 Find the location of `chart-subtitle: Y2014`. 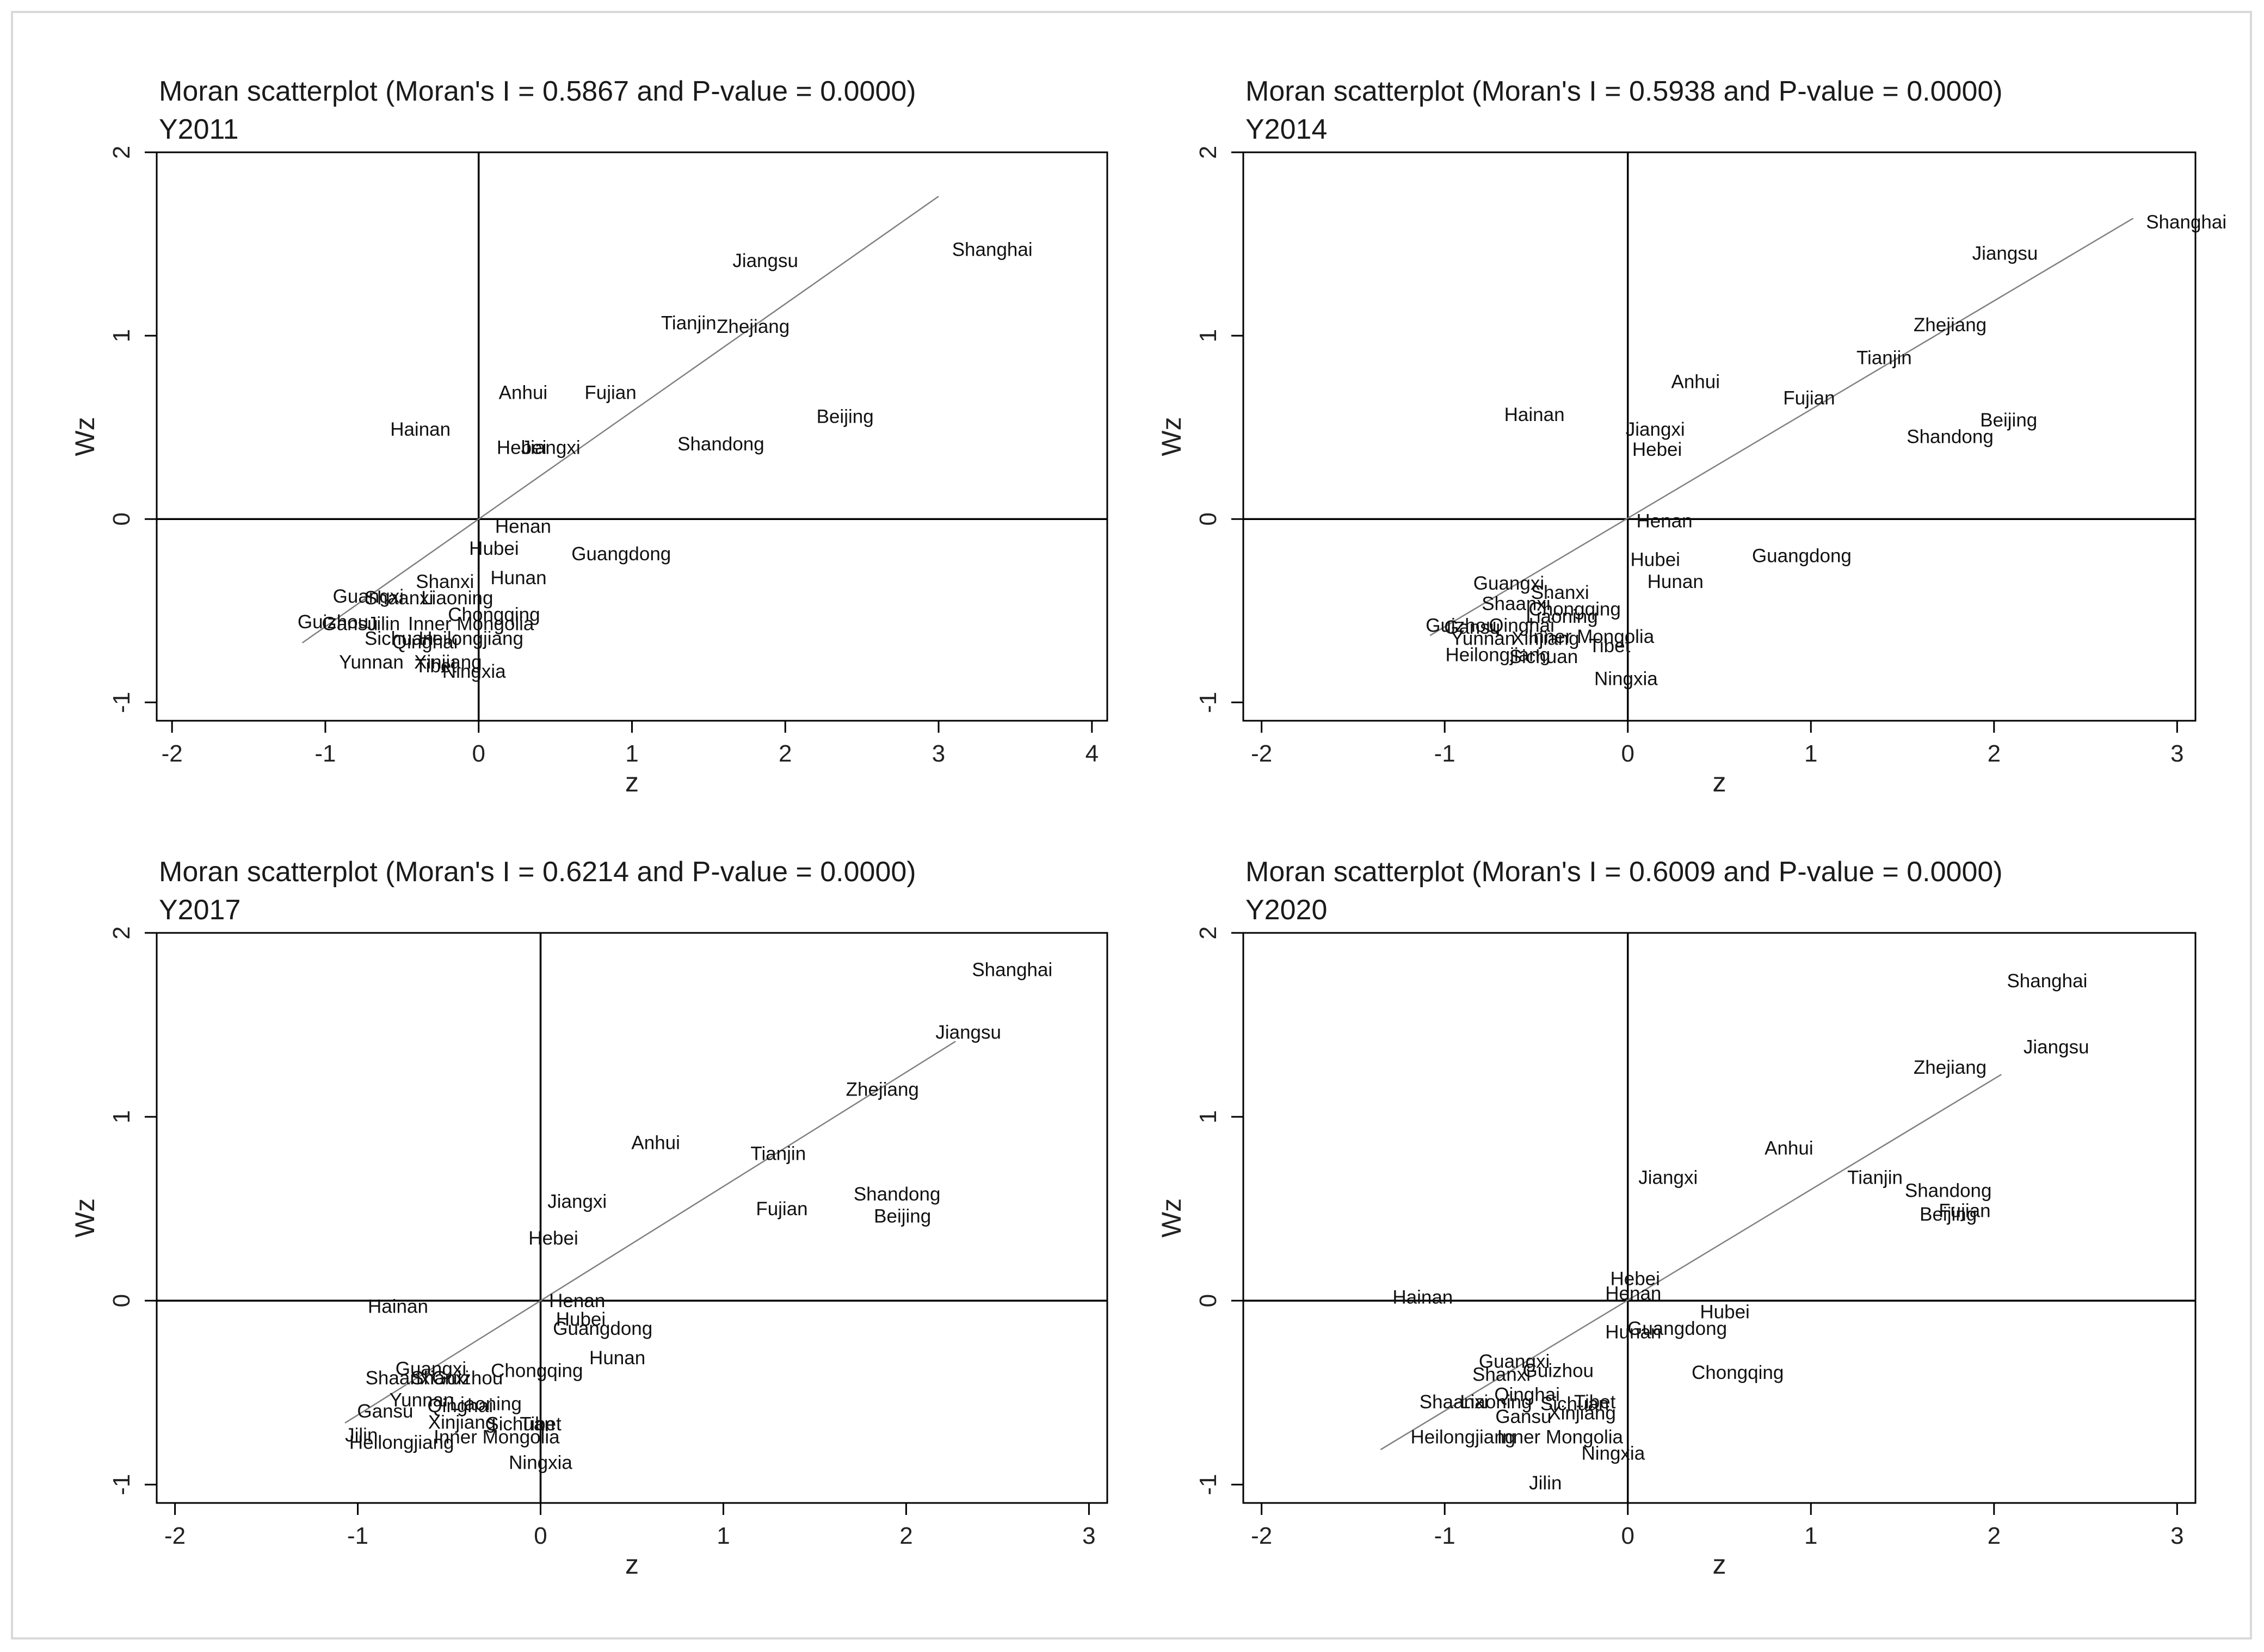

chart-subtitle: Y2014 is located at coordinates (1286, 129).